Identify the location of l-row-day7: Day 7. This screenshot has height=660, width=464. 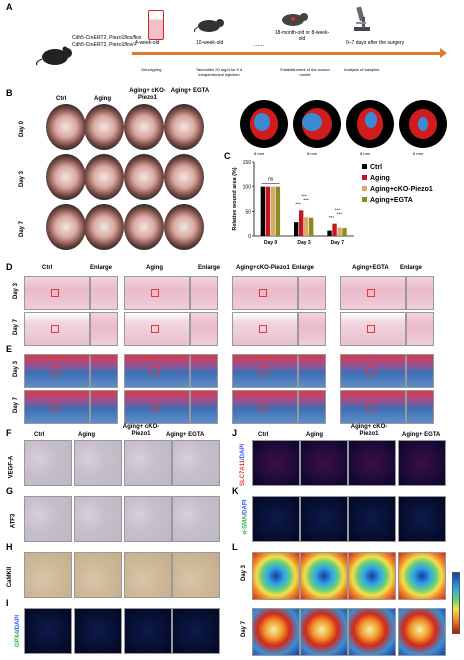
(244, 629).